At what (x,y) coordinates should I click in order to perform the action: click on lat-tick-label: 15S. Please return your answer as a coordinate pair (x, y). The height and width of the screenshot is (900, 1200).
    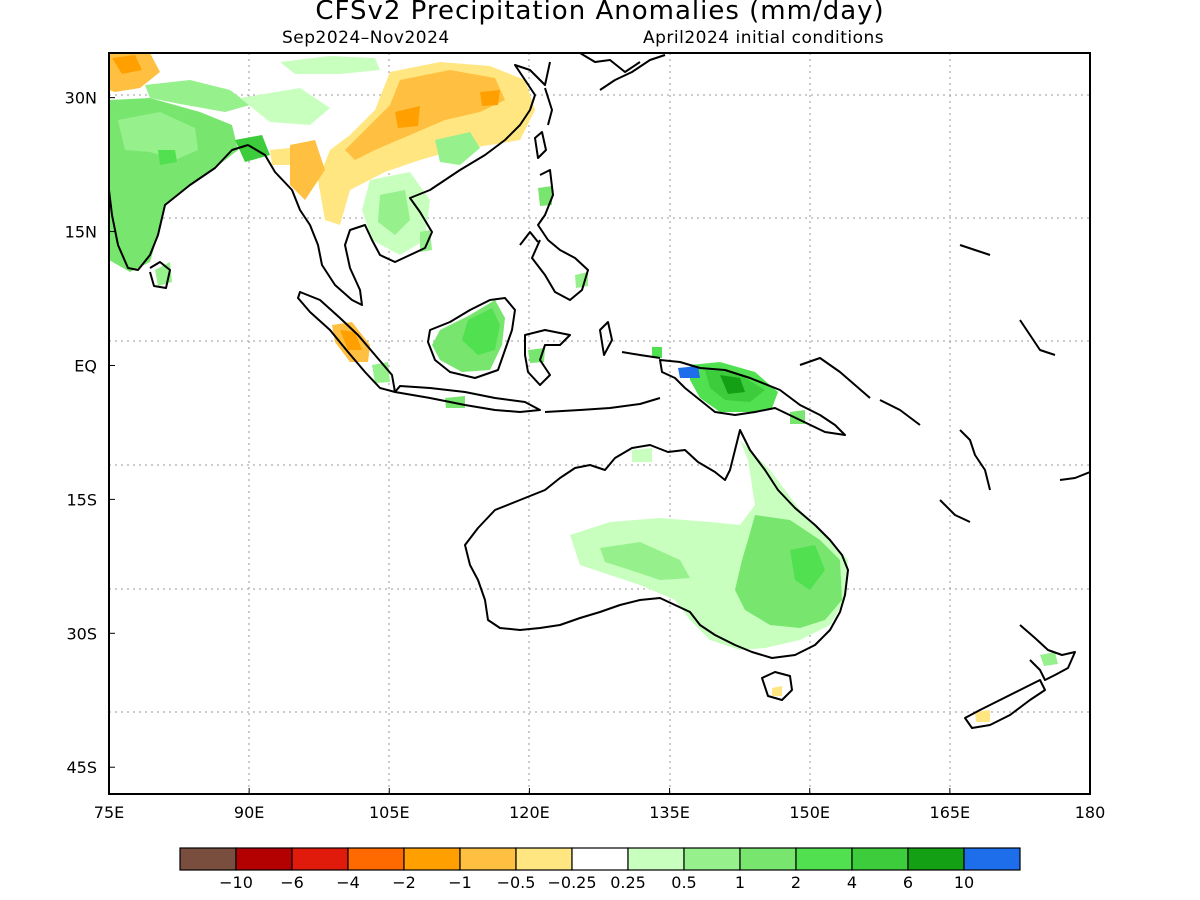
    Looking at the image, I should click on (81, 499).